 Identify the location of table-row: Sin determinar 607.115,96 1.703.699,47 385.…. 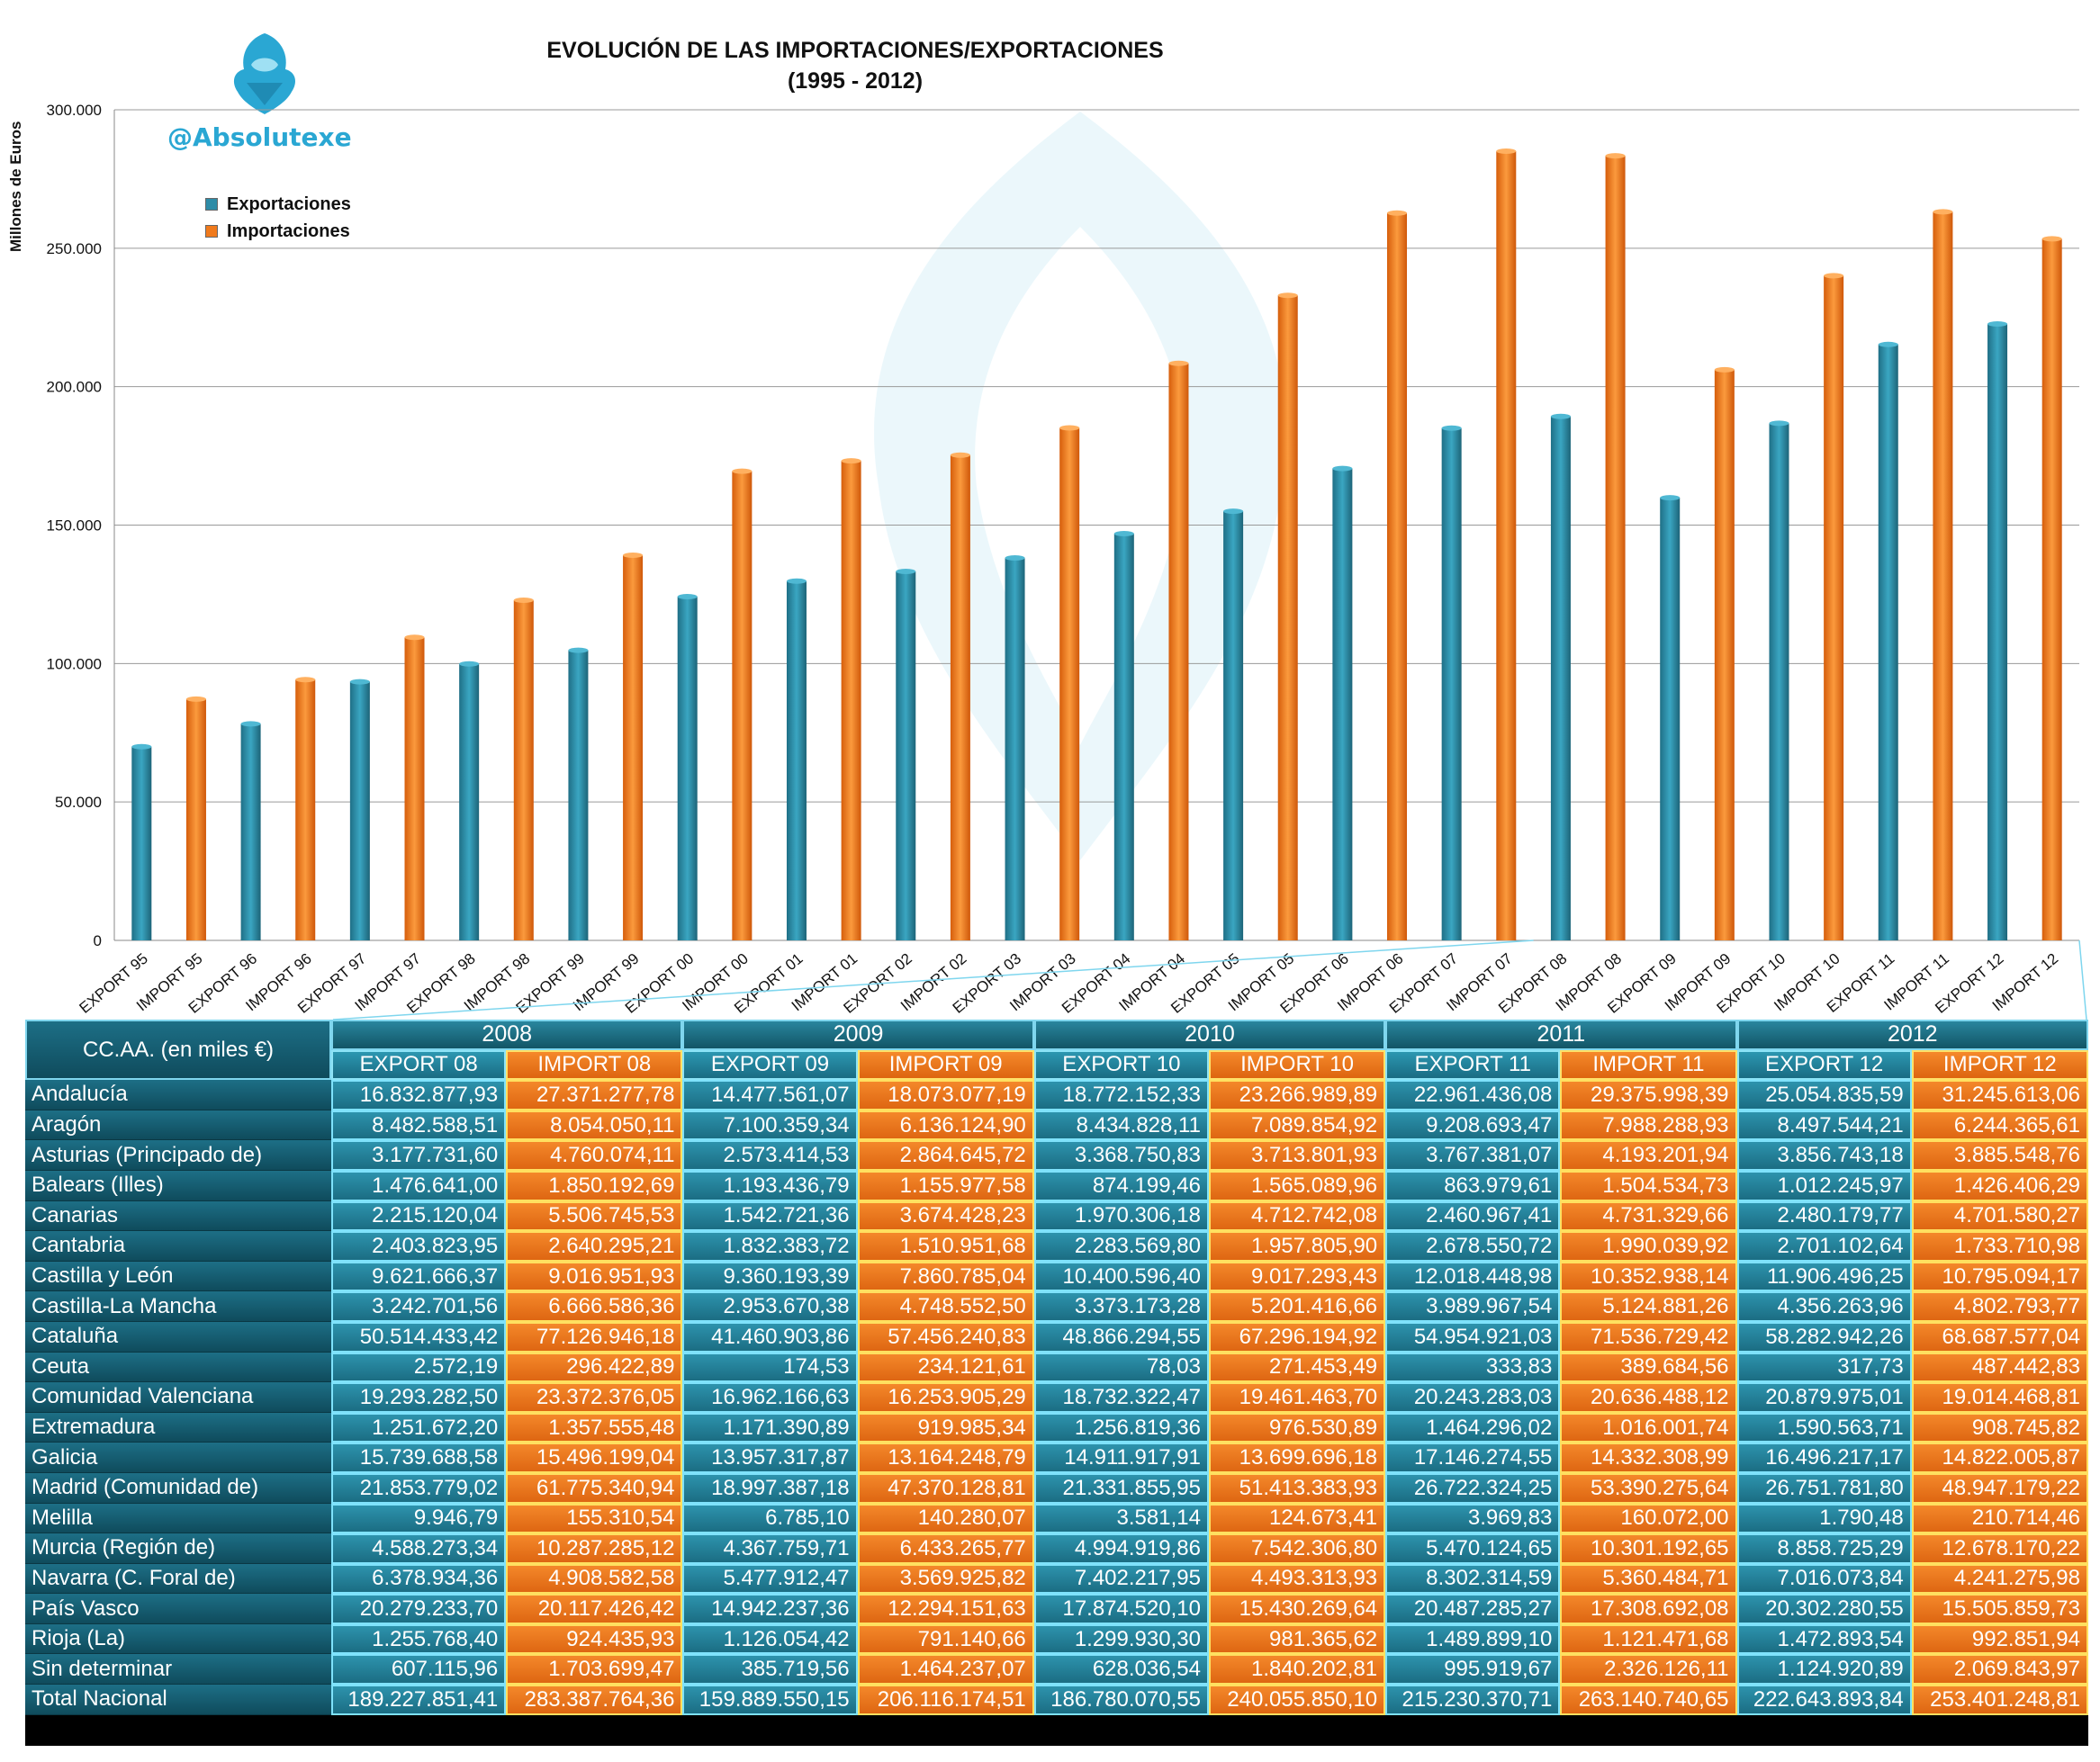
(1056, 1670).